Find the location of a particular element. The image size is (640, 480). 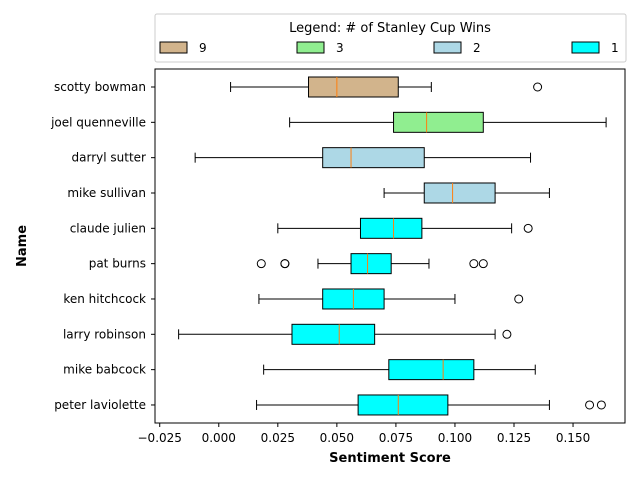

box-pat-burns is located at coordinates (372, 264).